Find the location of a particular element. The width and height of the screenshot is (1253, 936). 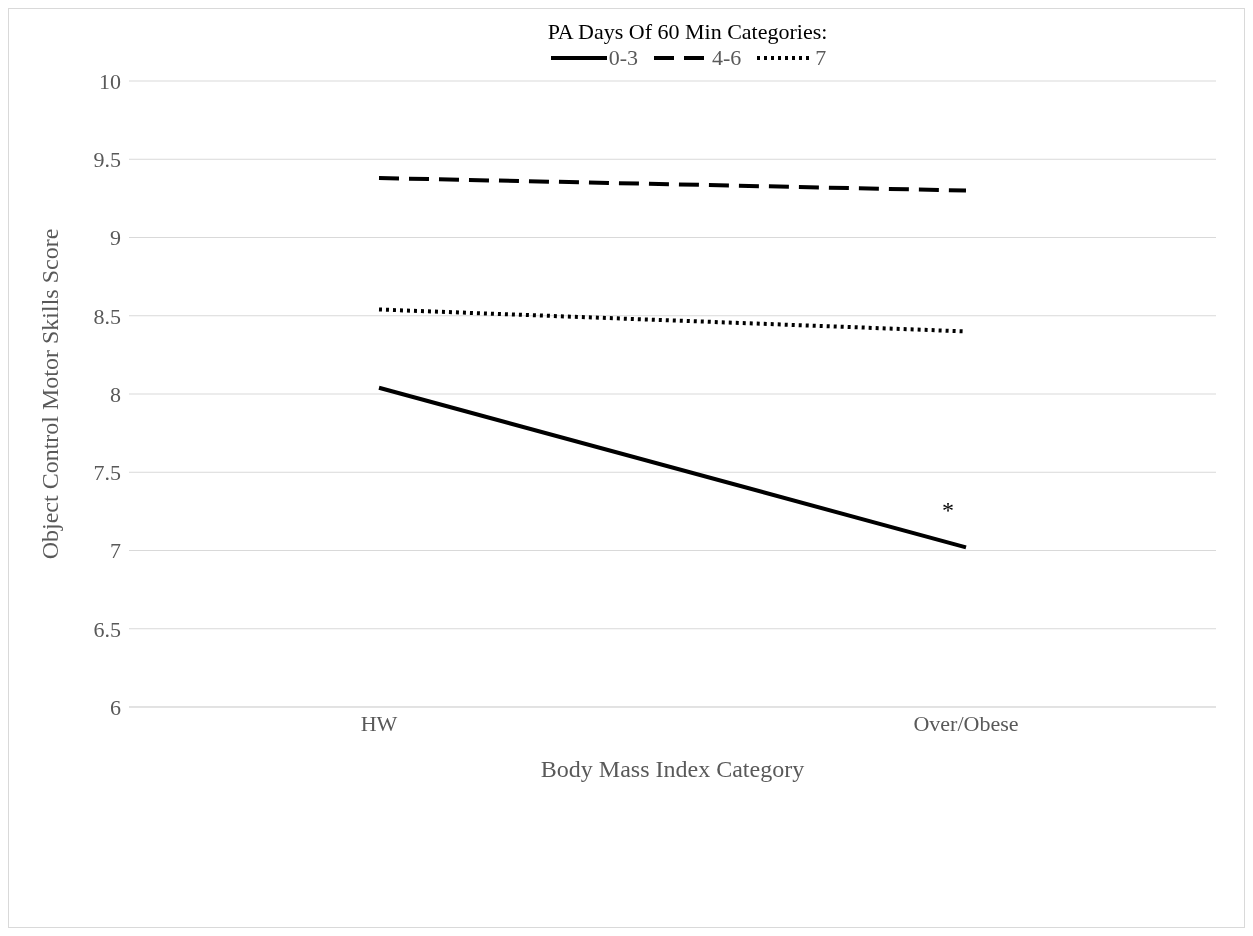

y-tick-label: 7 is located at coordinates (115, 551).